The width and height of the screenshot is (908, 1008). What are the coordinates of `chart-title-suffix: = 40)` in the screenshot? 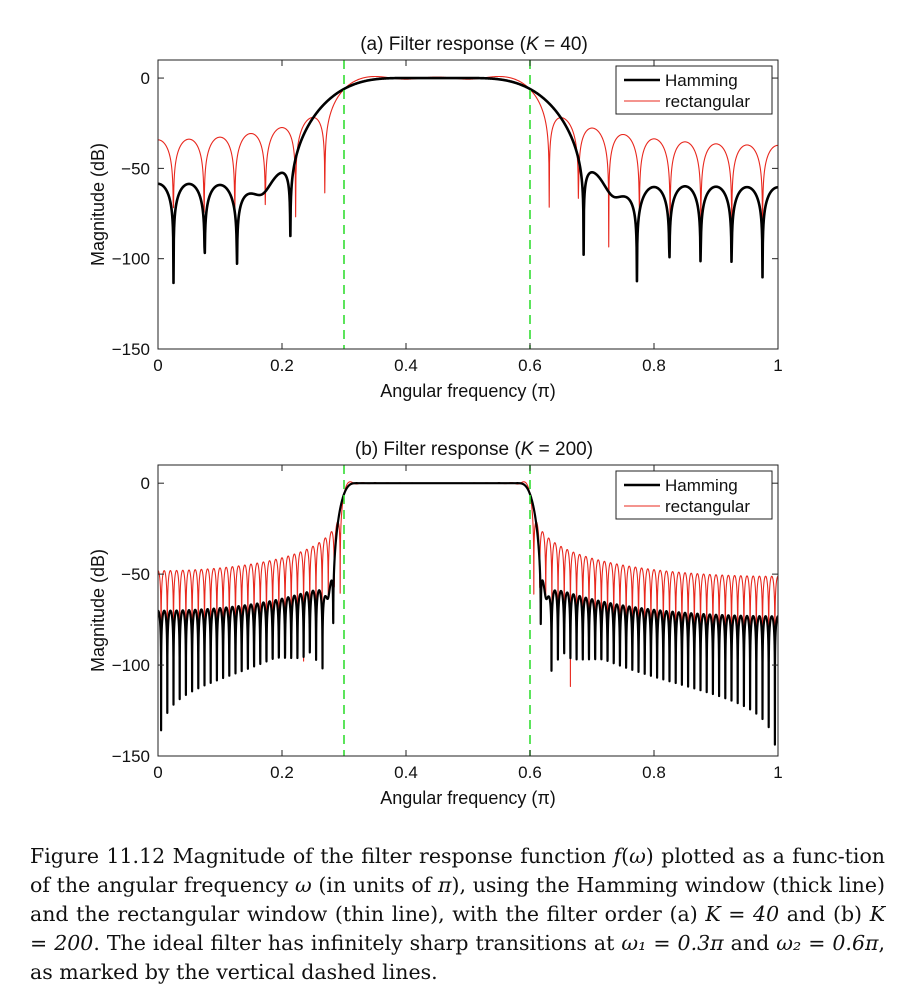 It's located at (563, 44).